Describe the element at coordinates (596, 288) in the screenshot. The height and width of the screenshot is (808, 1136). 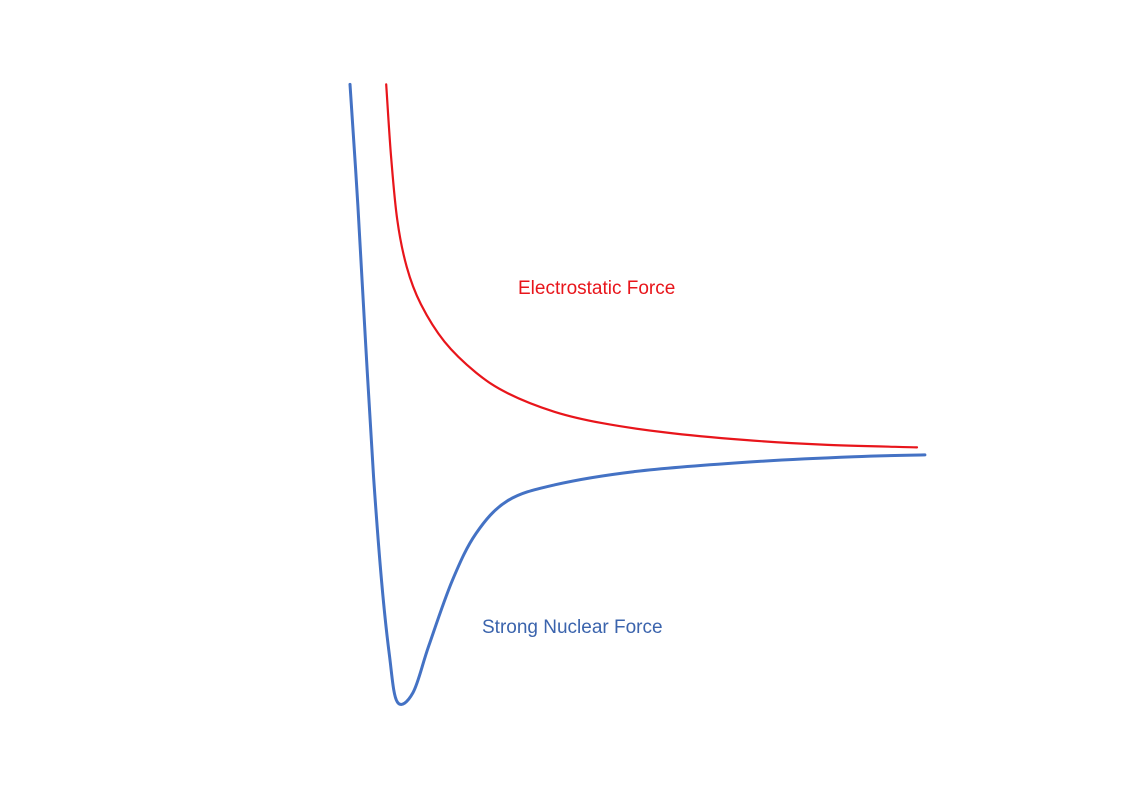
I see `electrostatic-force-label: Electrostatic Force` at that location.